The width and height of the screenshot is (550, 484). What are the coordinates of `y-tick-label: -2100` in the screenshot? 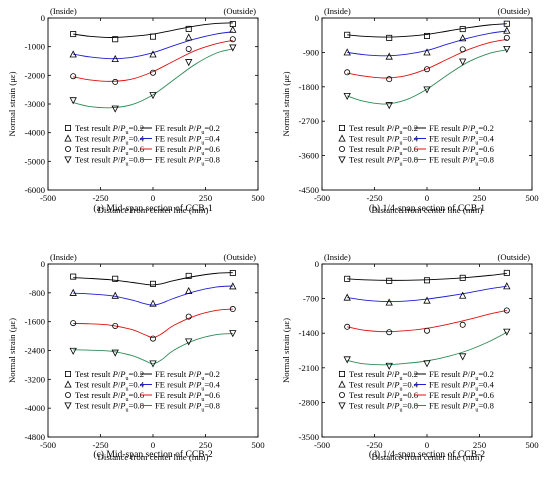 It's located at (308, 368).